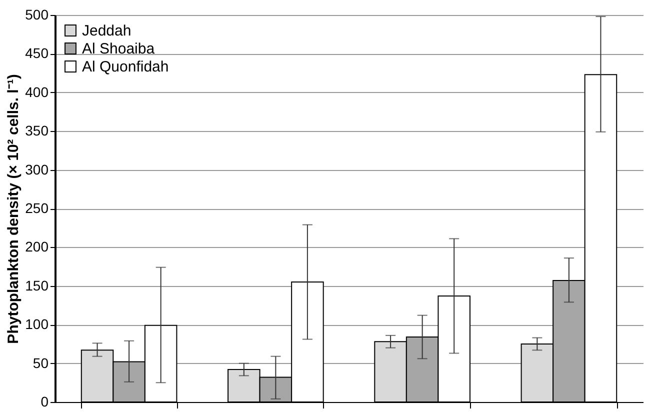 This screenshot has height=415, width=648. I want to click on y-tick-label: 500, so click(37, 14).